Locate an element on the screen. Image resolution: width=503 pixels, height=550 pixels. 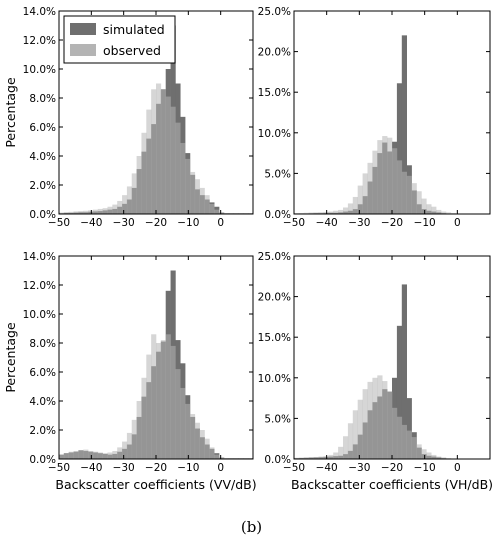
y-tick-label: 14.0% is located at coordinates (39, 12).